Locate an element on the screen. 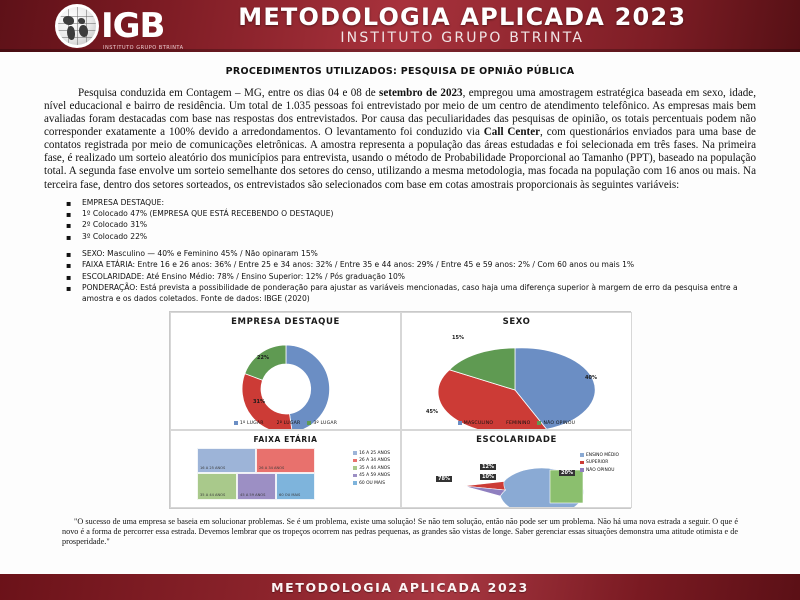 The height and width of the screenshot is (600, 800). footer-text: METODOLOGIA APLICADA 2023 is located at coordinates (400, 587).